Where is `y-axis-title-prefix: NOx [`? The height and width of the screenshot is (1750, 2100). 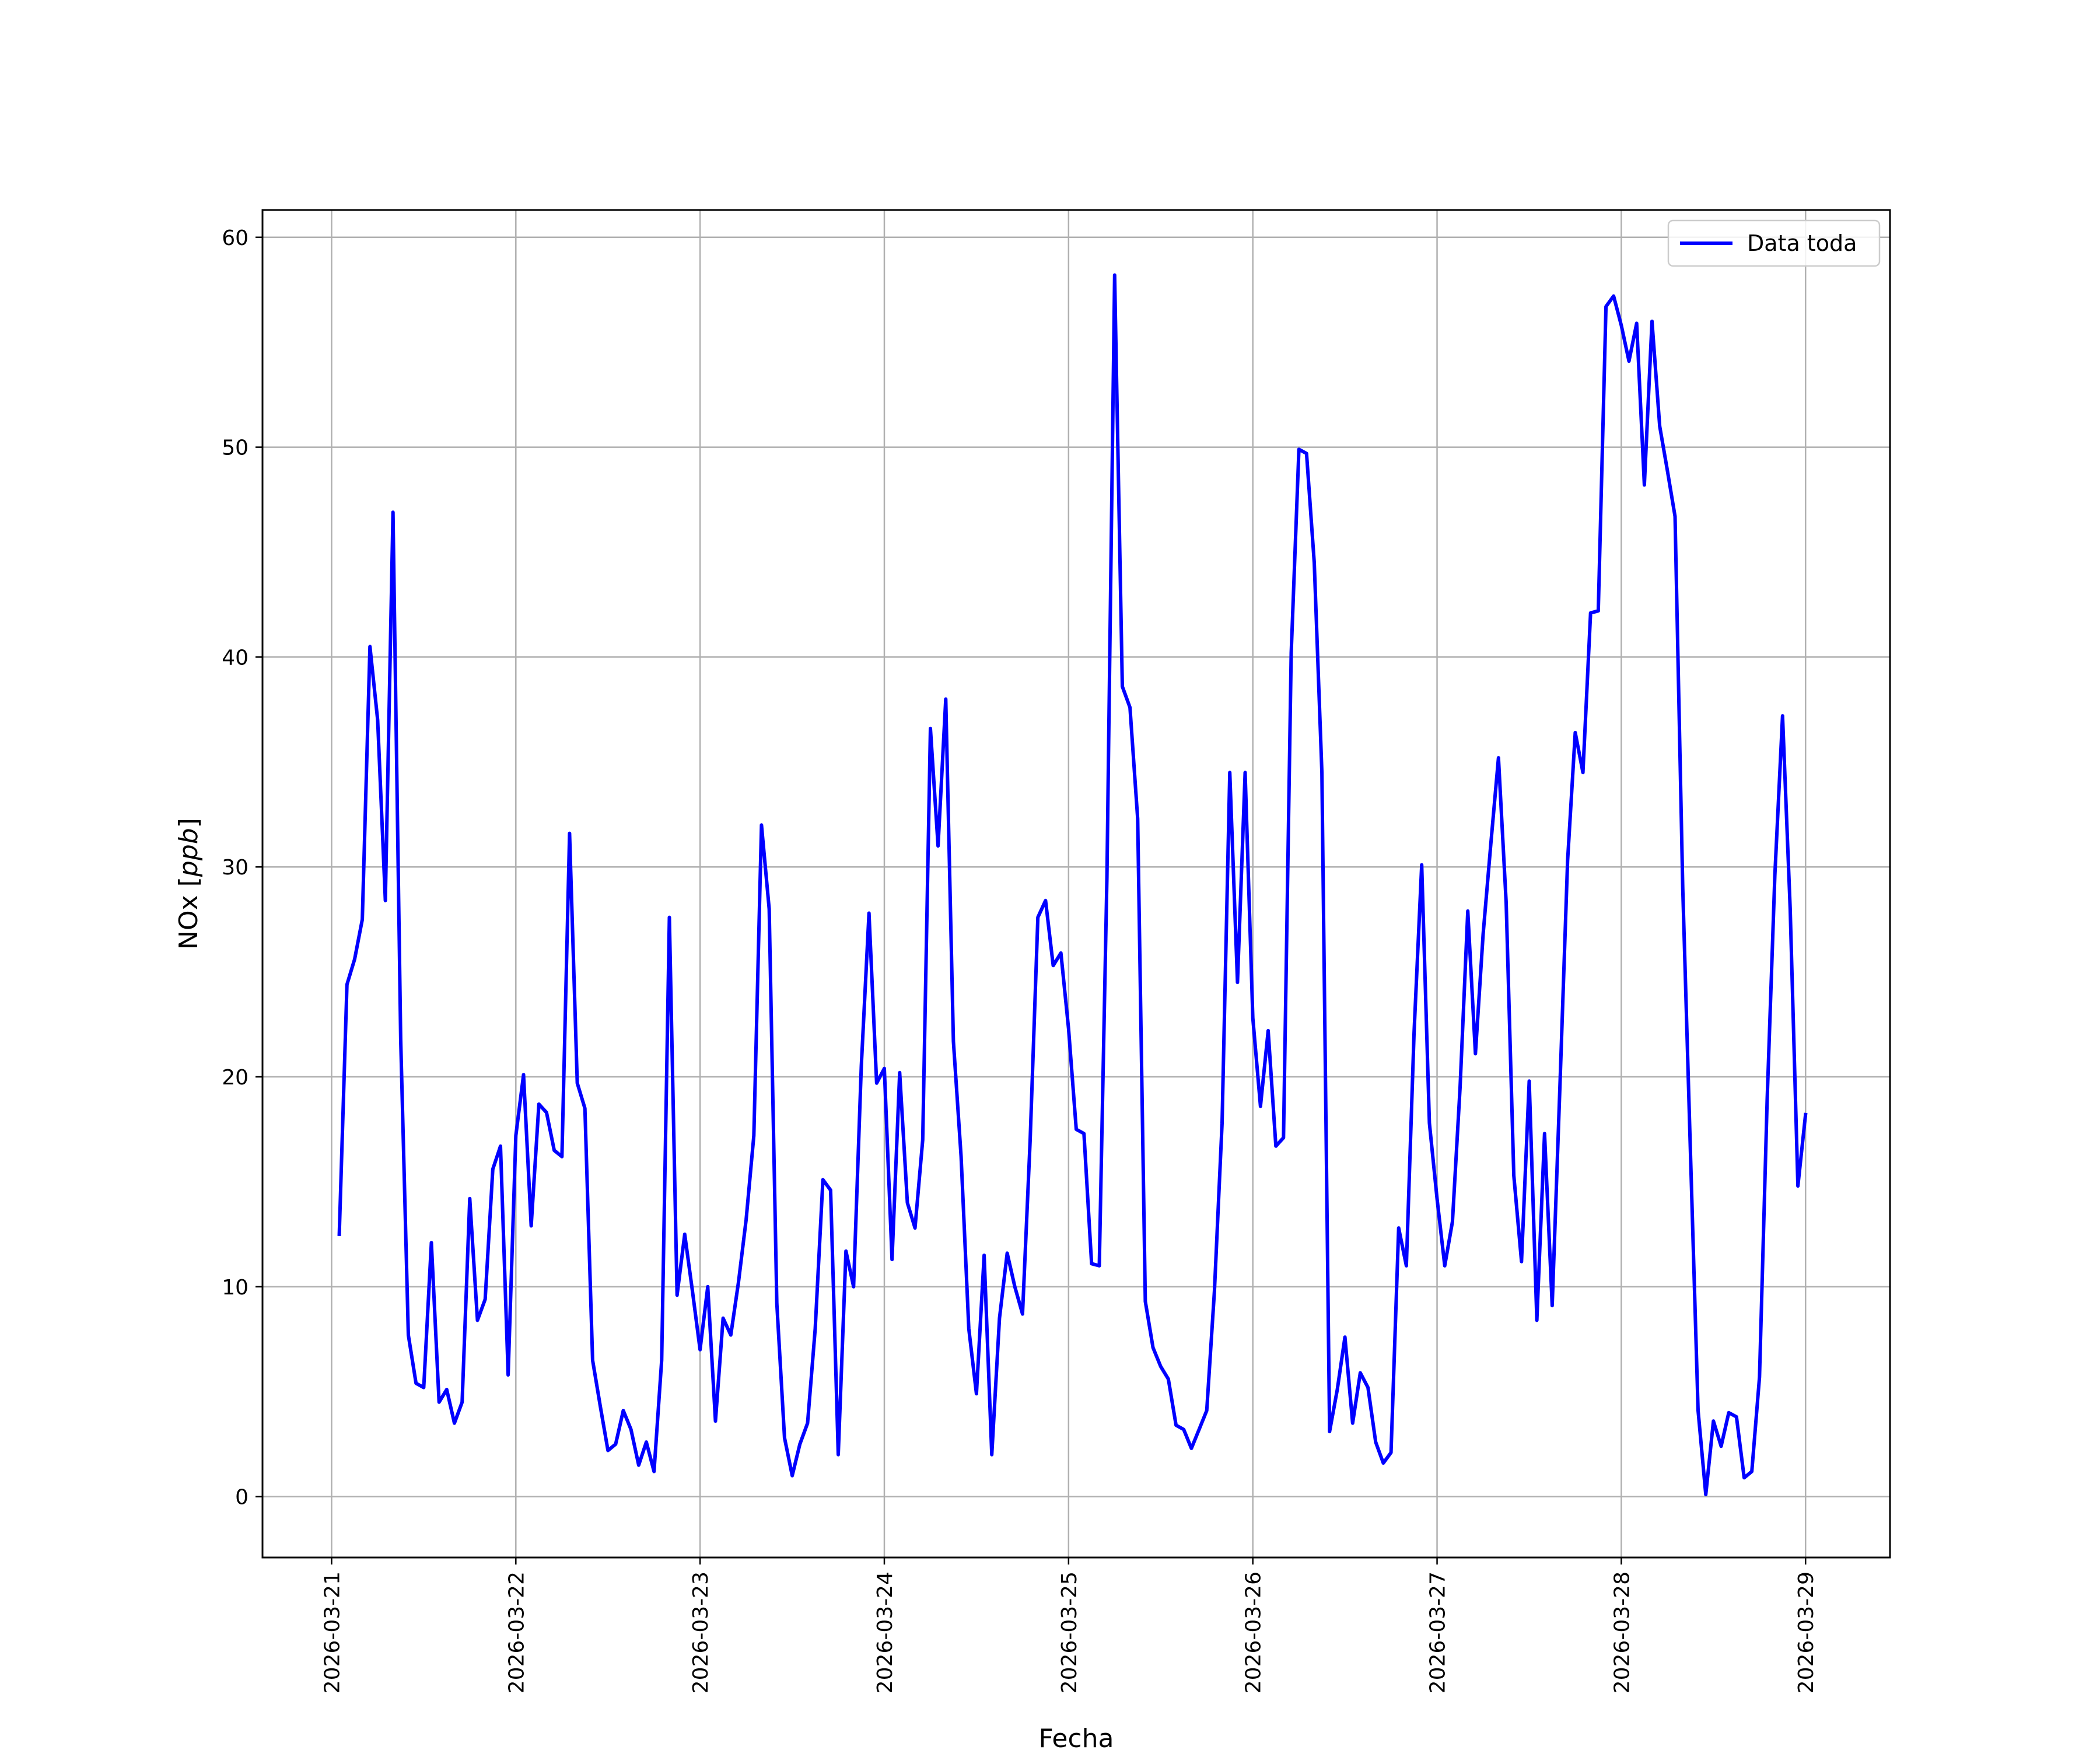
y-axis-title-prefix: NOx [ is located at coordinates (189, 914).